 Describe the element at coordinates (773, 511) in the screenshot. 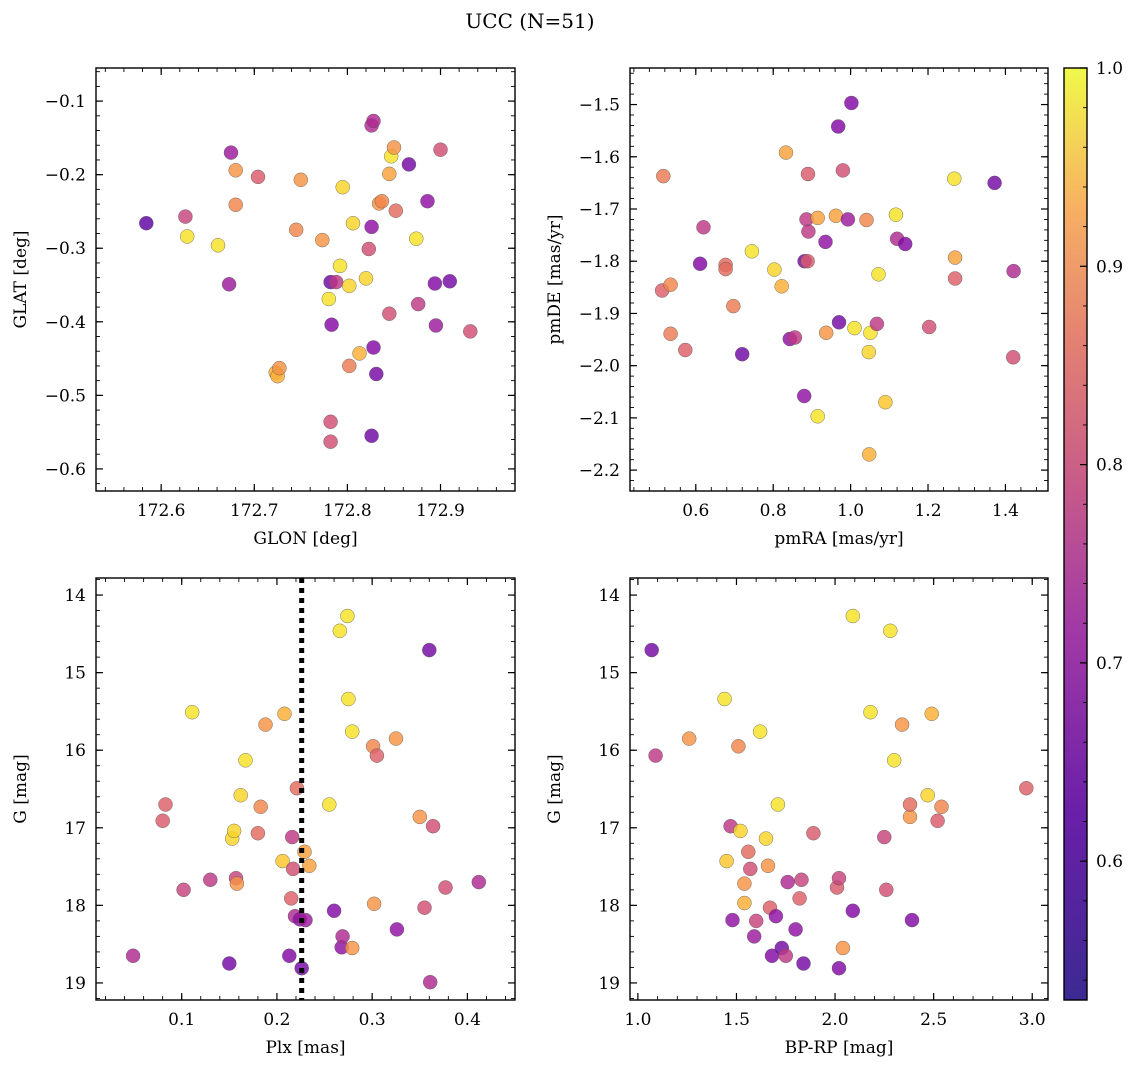

I see `x-tick-label: 0.8` at that location.